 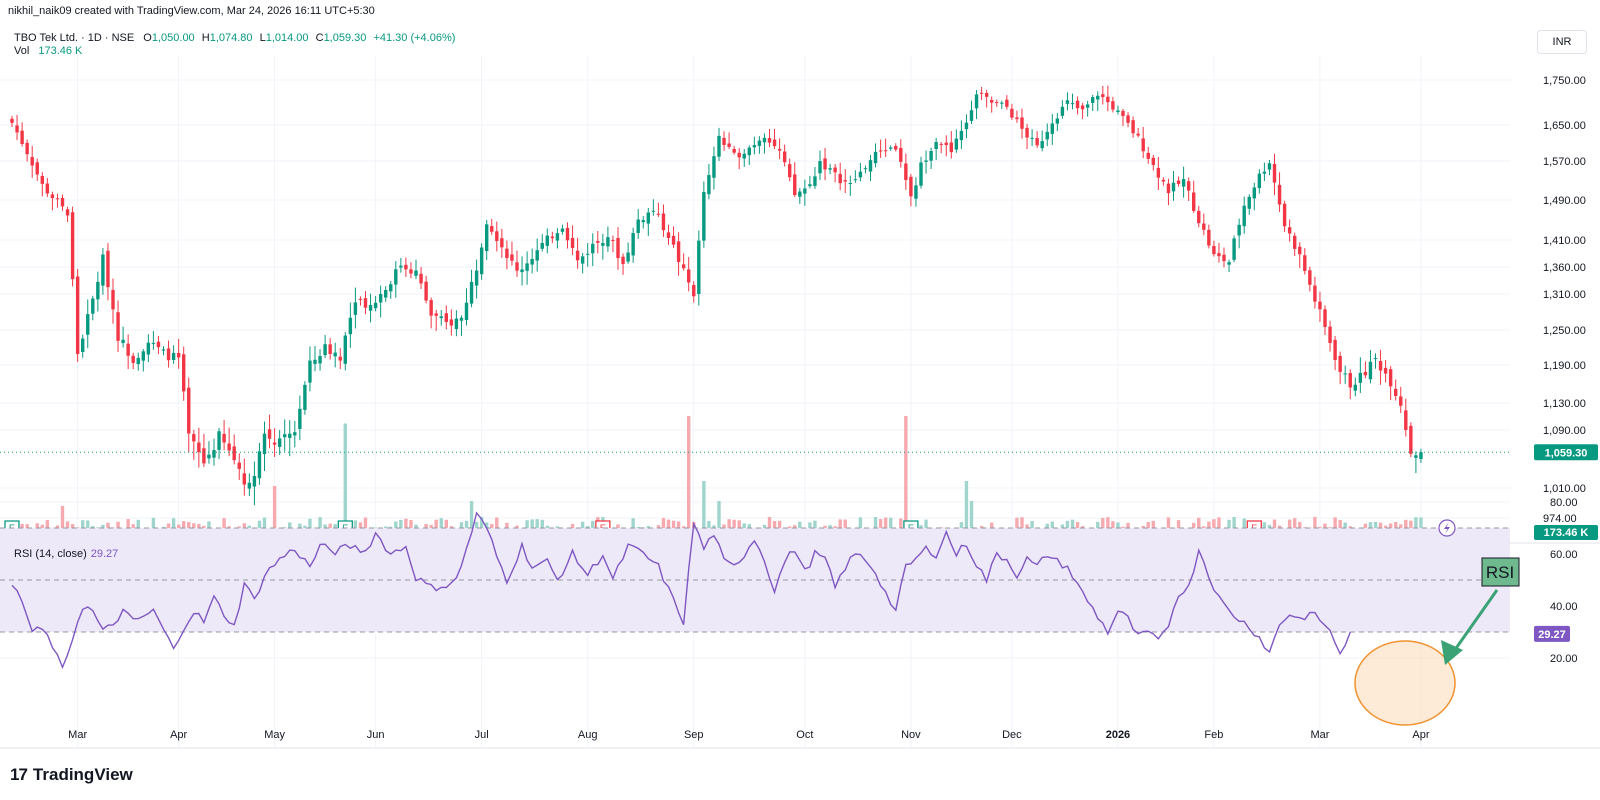 What do you see at coordinates (1500, 572) in the screenshot?
I see `rsi-annotation-text: RSI` at bounding box center [1500, 572].